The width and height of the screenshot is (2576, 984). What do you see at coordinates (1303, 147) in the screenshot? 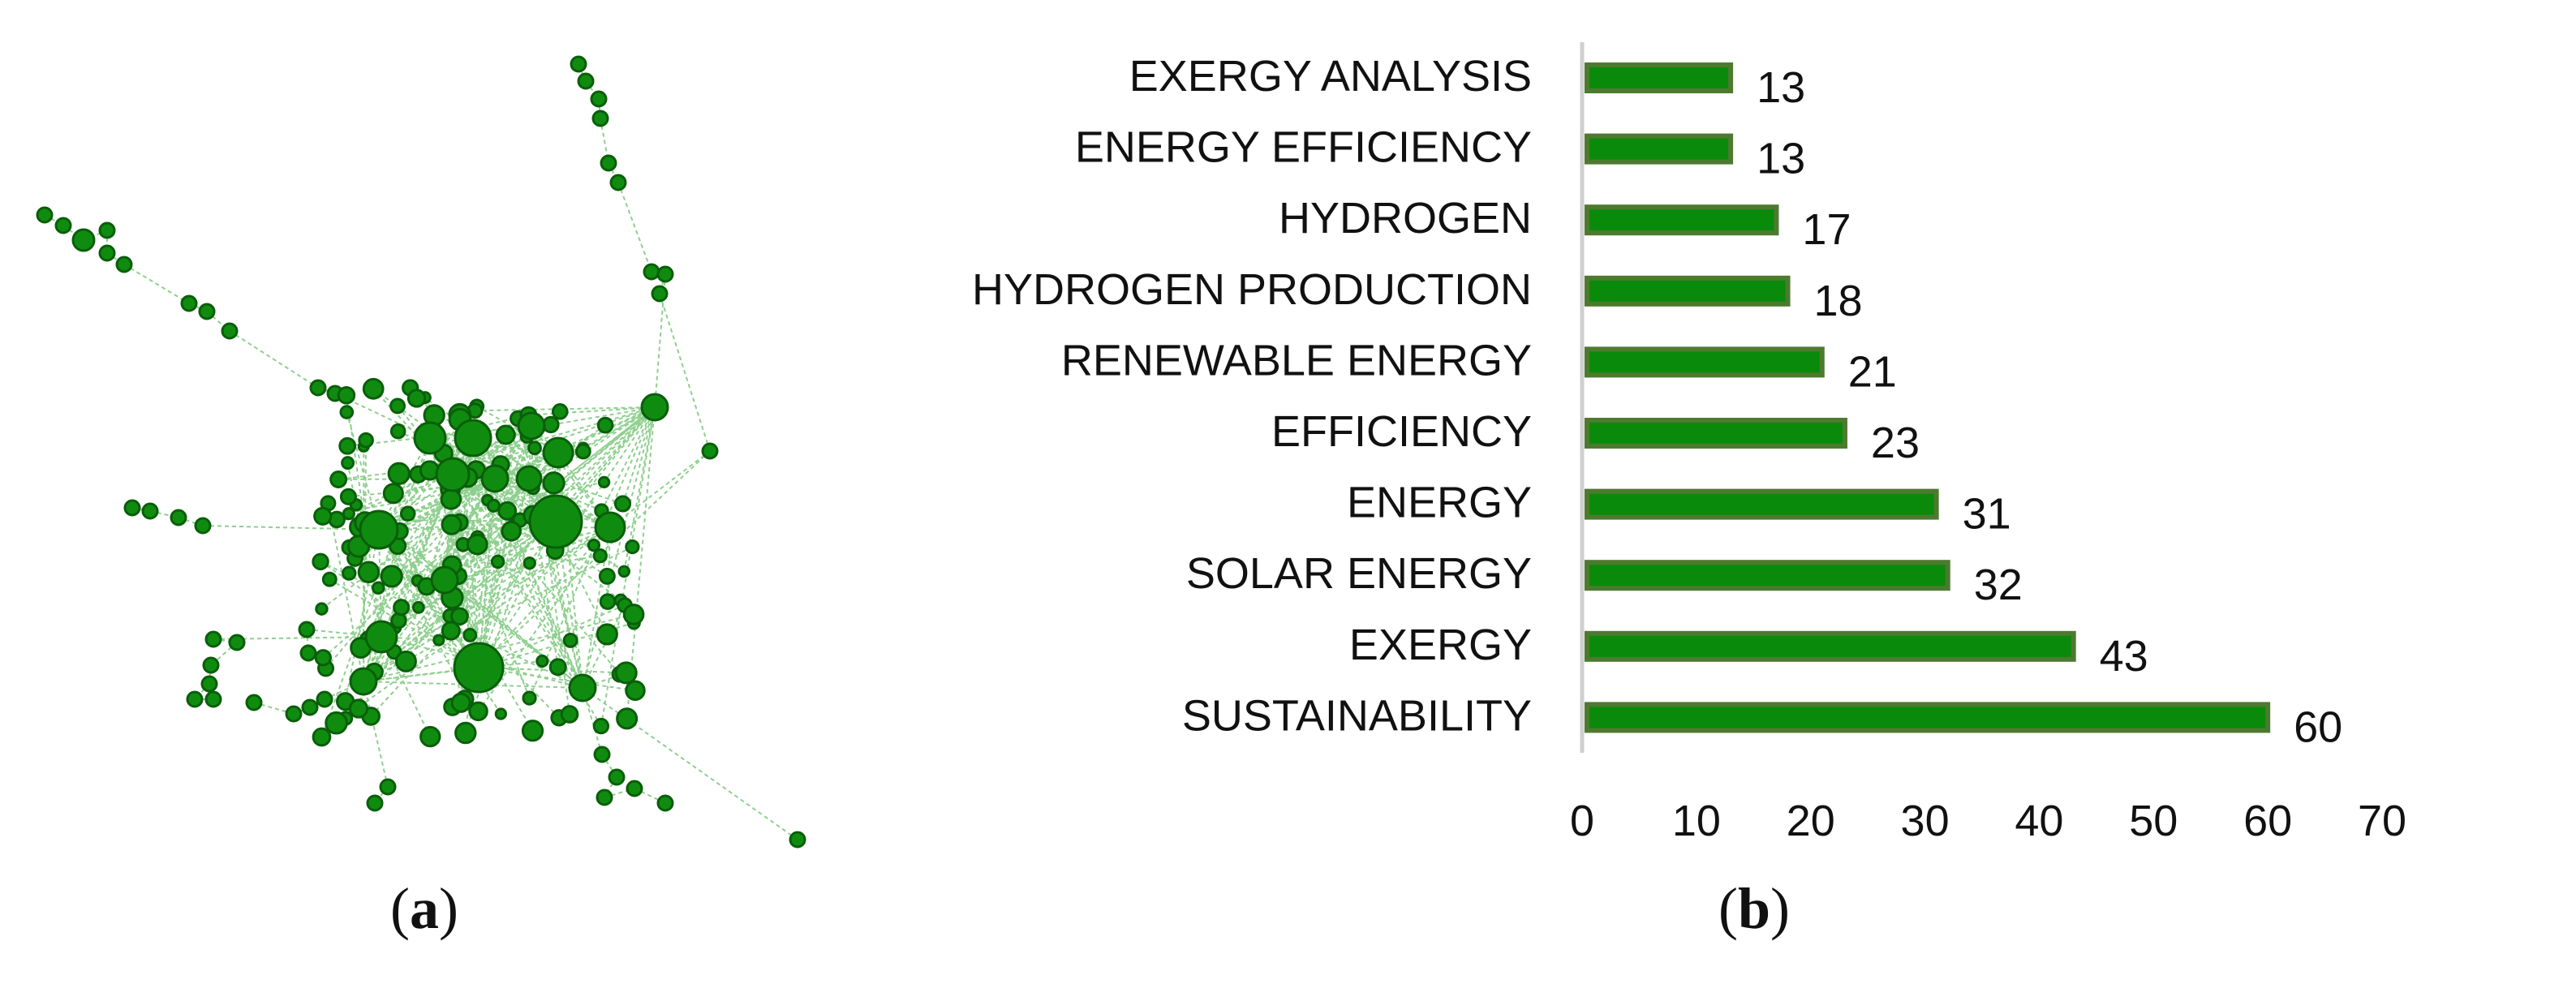
I see `category-label: ENERGY EFFICIENCY` at bounding box center [1303, 147].